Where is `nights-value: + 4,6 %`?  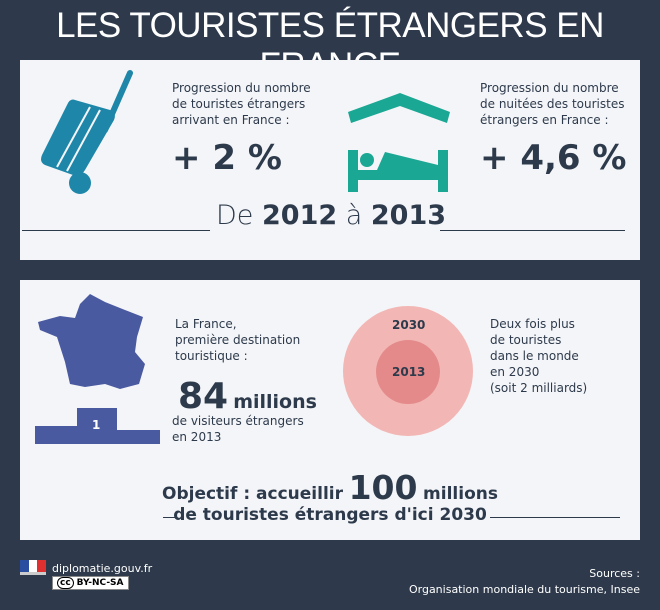 nights-value: + 4,6 % is located at coordinates (553, 158).